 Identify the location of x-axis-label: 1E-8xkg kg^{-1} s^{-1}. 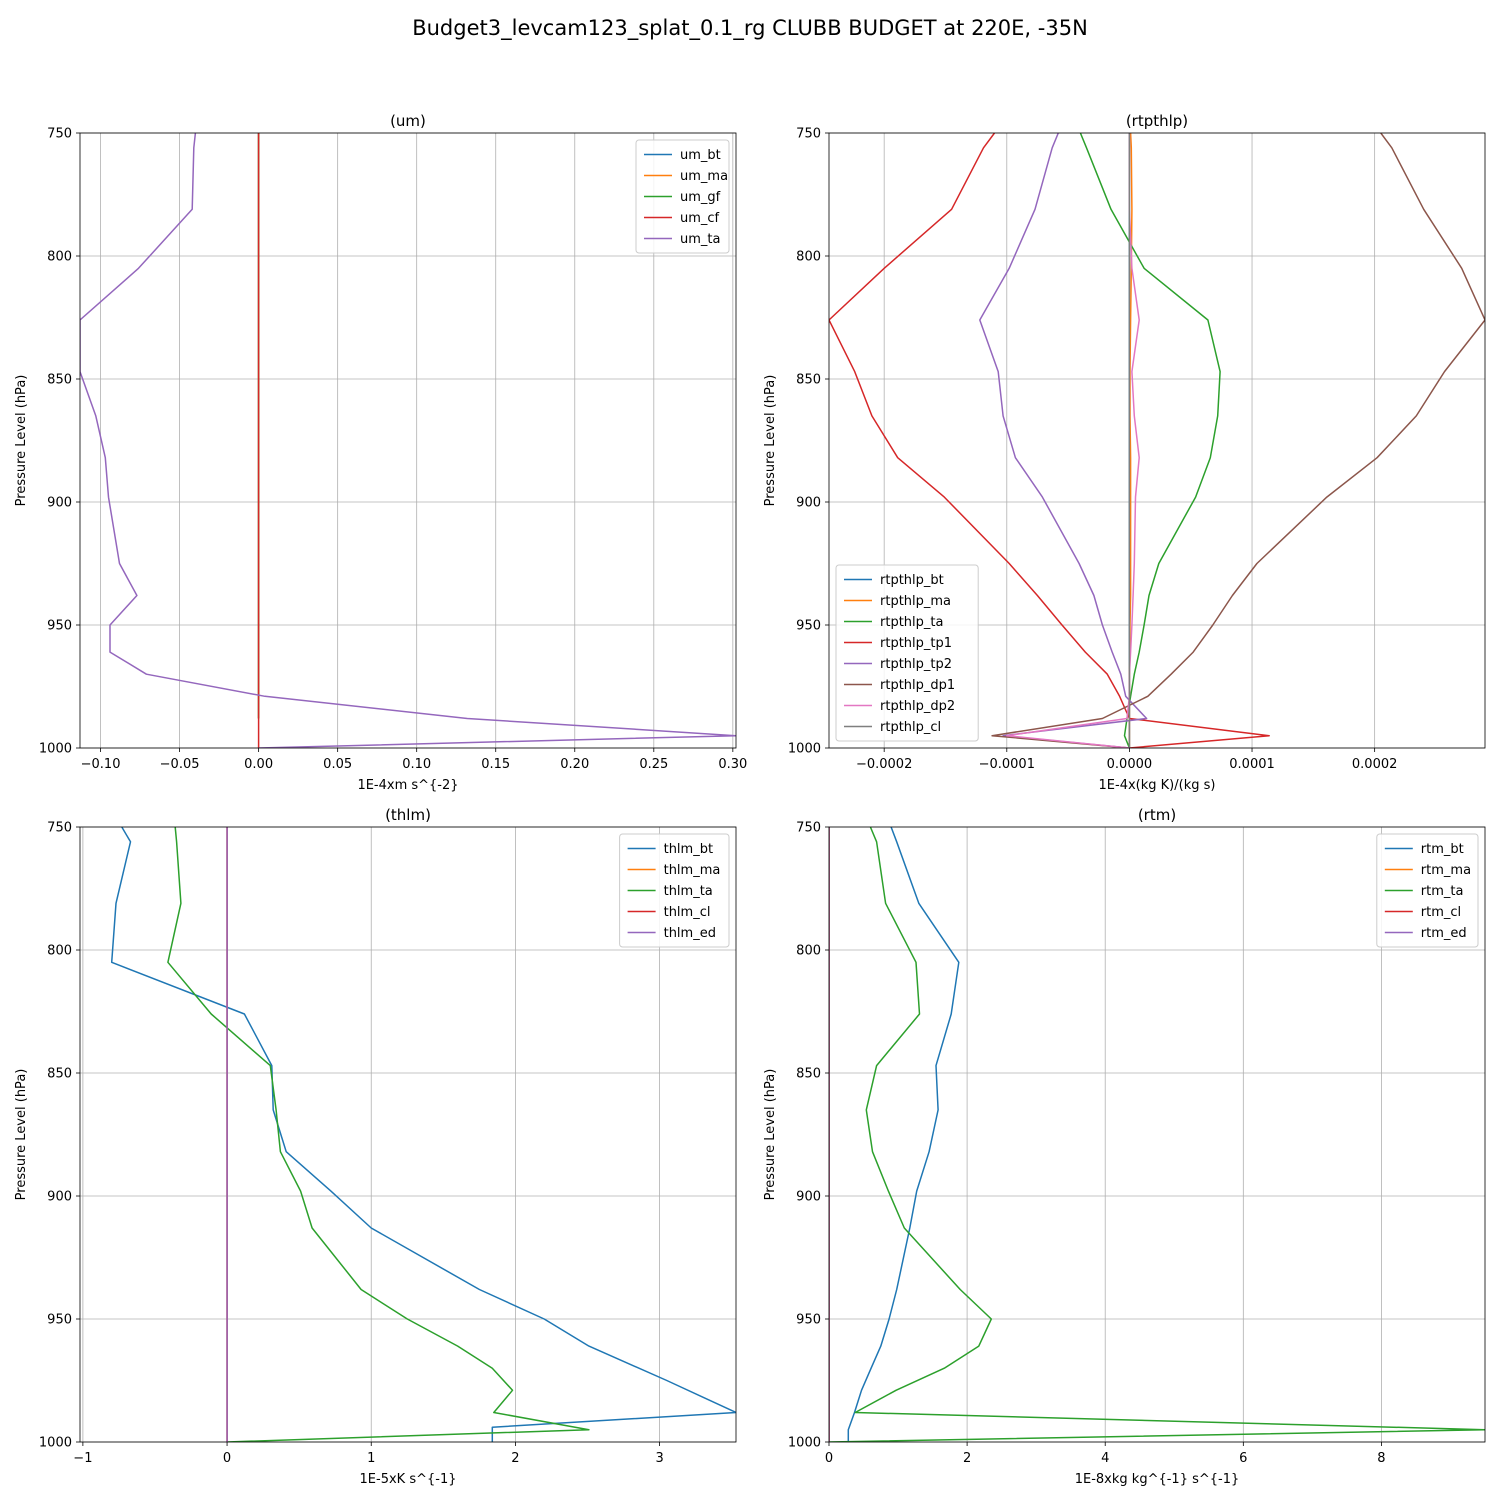
(1157, 1479).